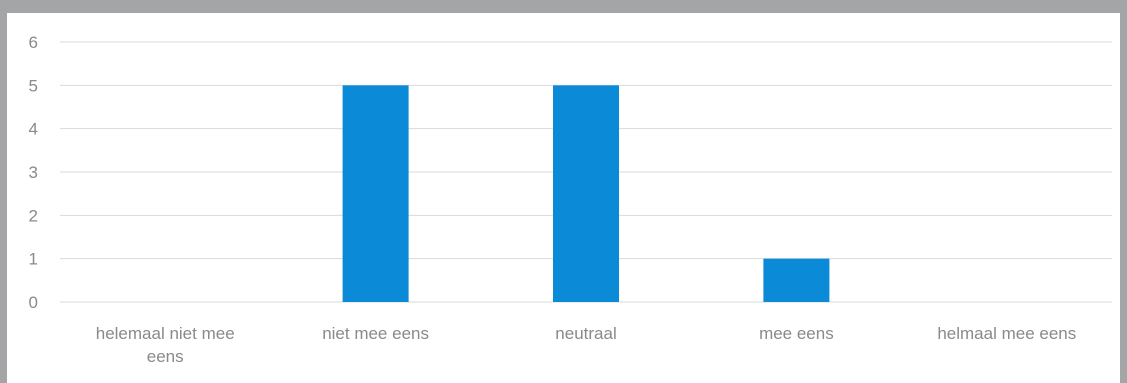  I want to click on y-axis-ticks: 0 1 2 3 4 5 6, so click(33, 172).